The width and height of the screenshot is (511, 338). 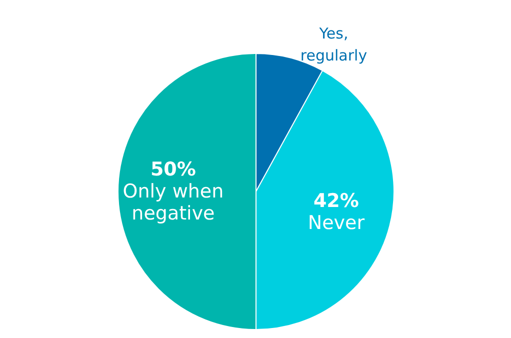 I want to click on data-label: 50%, so click(x=173, y=169).